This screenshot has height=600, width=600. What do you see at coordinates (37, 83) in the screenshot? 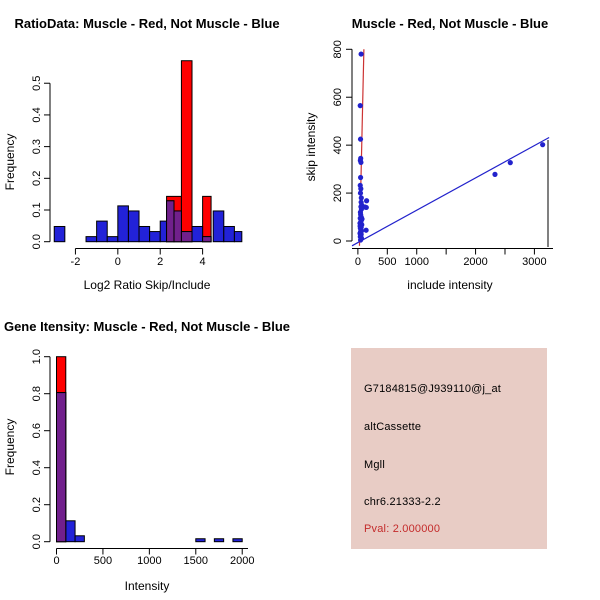
I see `y-tick-label: 0.5` at bounding box center [37, 83].